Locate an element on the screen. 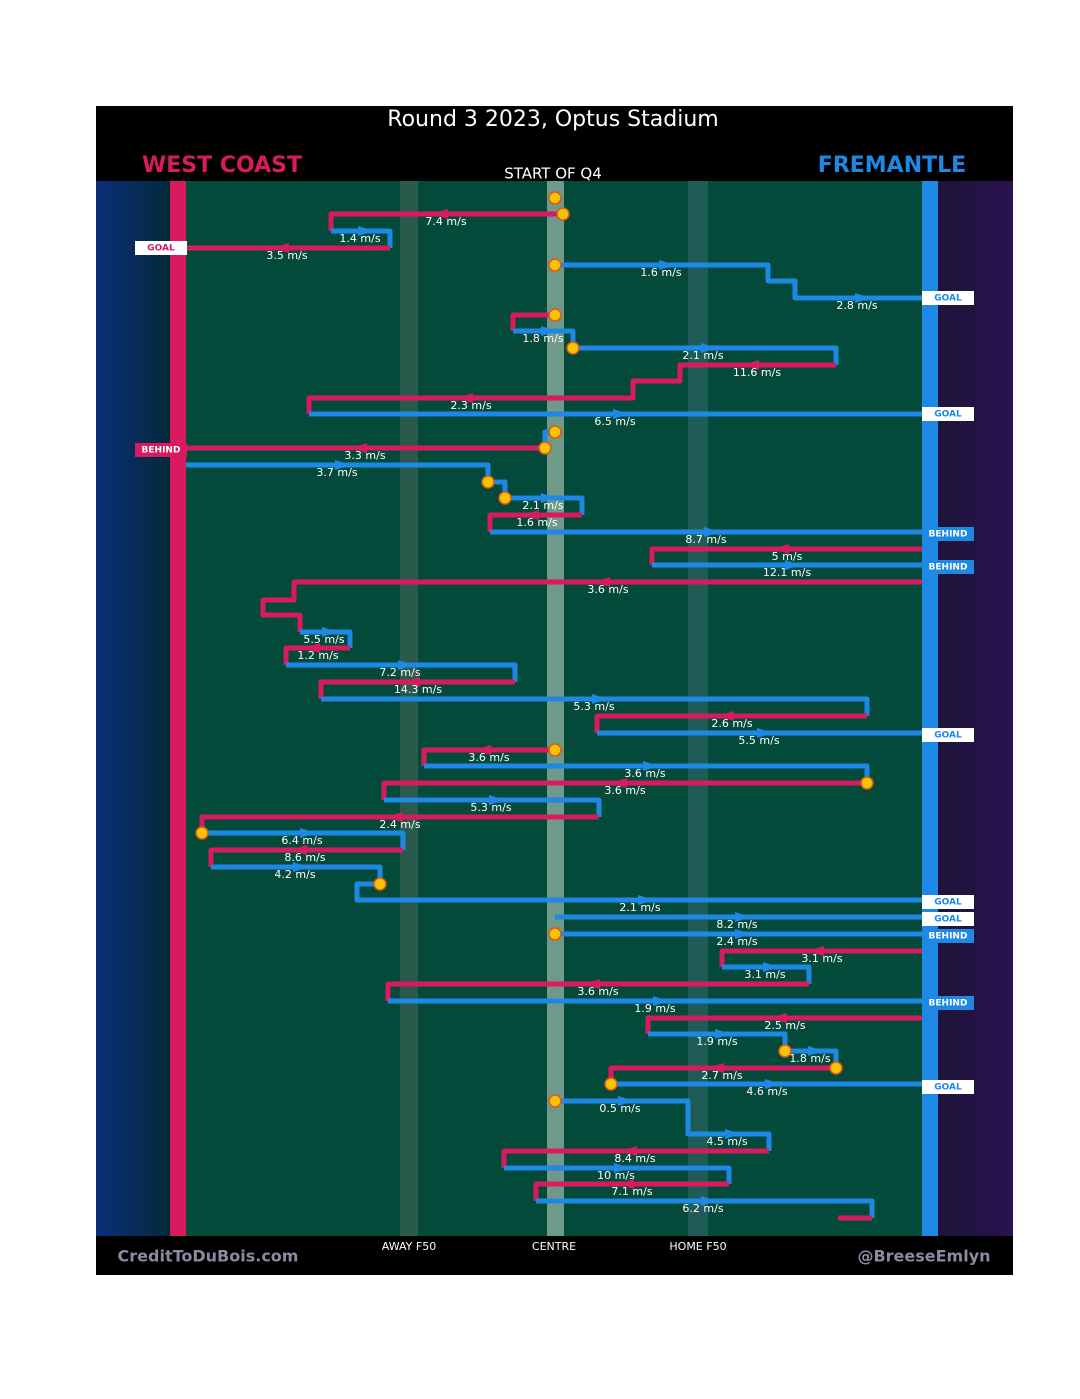 Image resolution: width=1080 pixels, height=1399 pixels. speed-label: 5 m/s is located at coordinates (787, 556).